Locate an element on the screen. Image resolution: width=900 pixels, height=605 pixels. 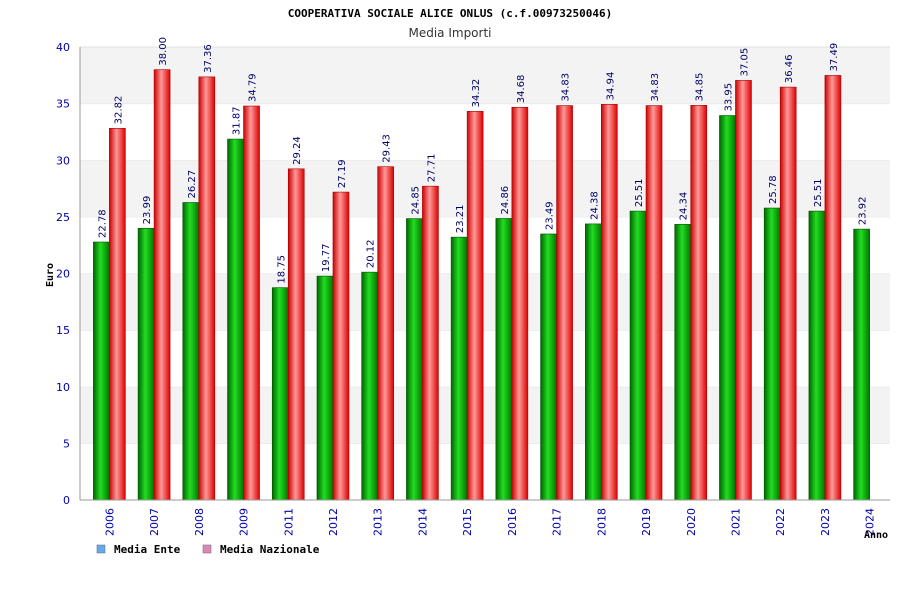
y-tick-label: 10 is located at coordinates (63, 387).